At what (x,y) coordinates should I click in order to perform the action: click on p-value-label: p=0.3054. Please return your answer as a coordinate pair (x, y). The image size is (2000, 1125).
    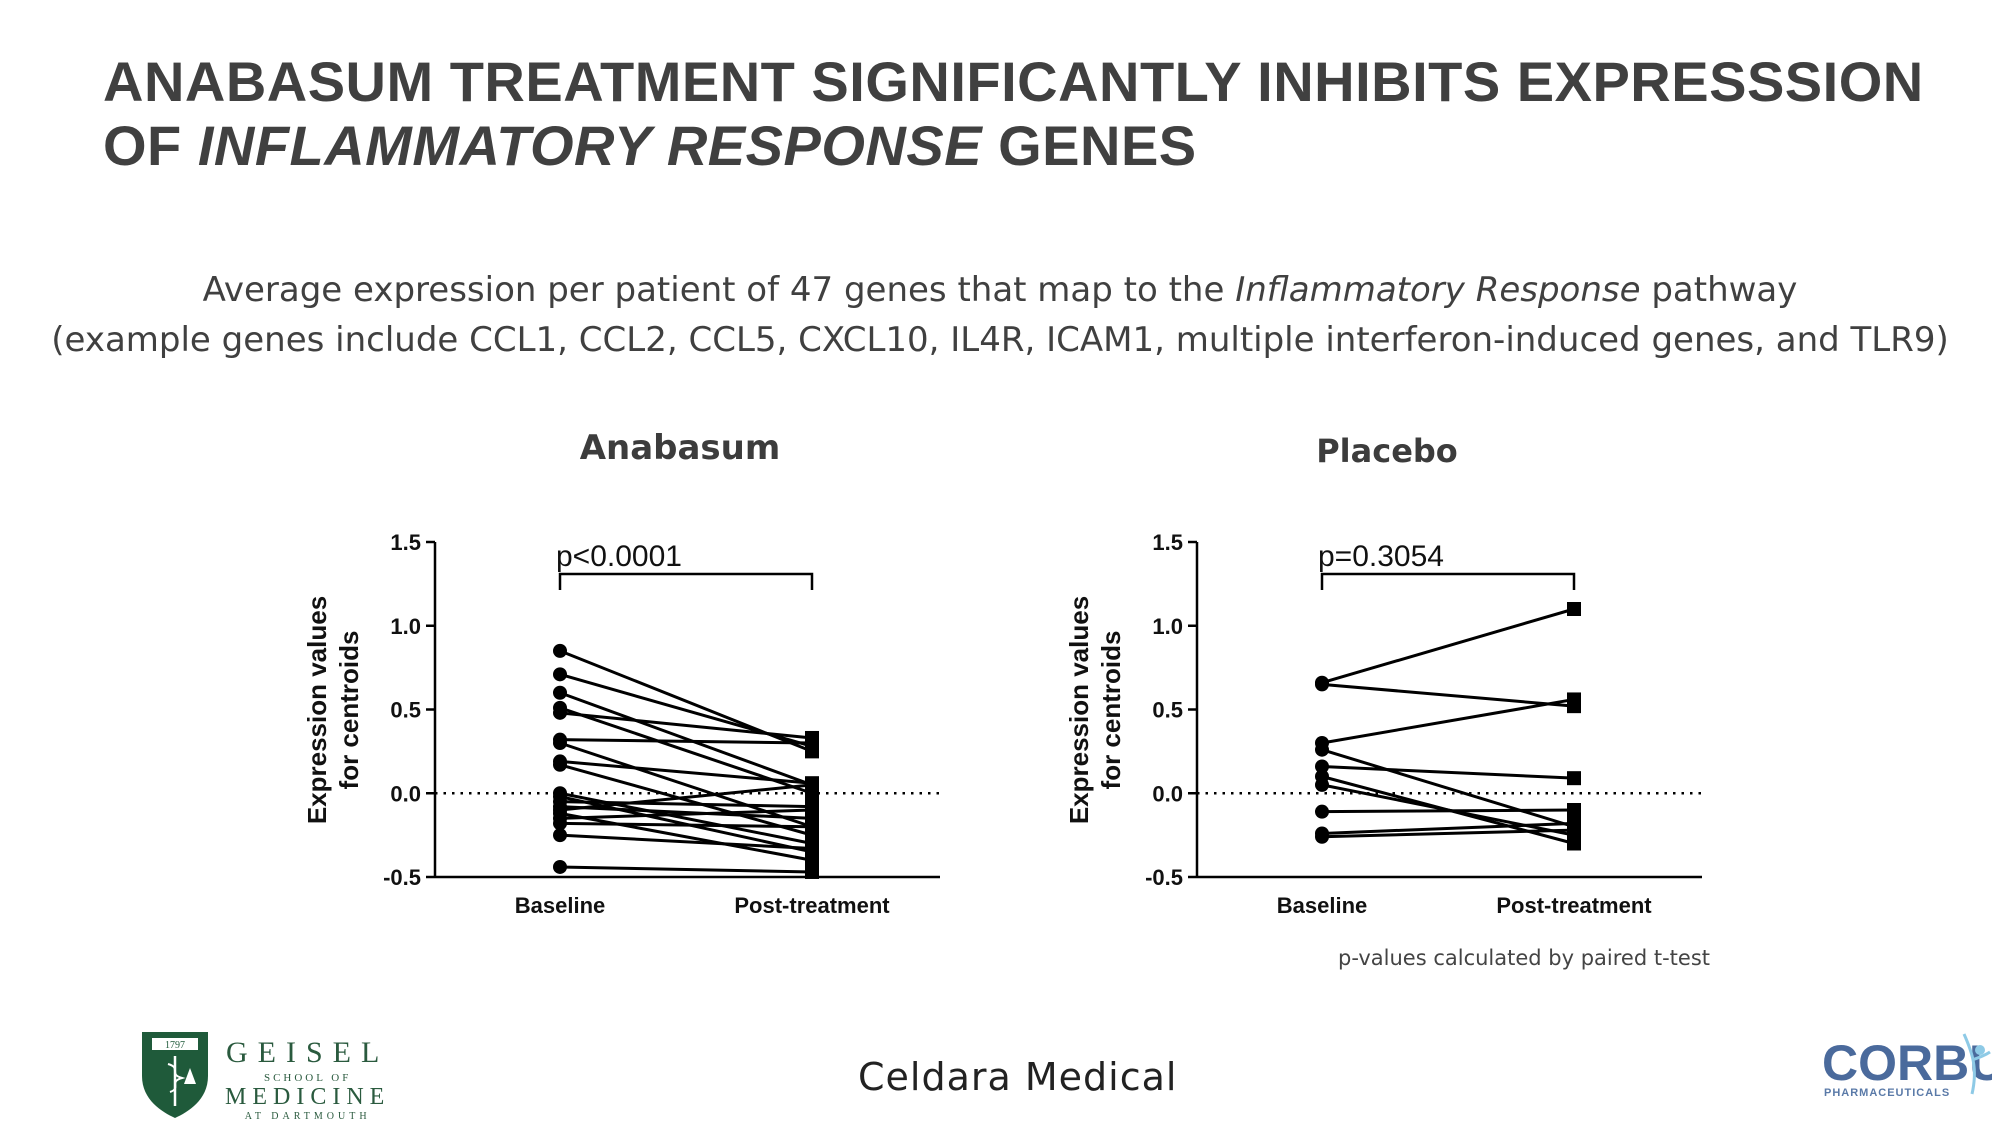
    Looking at the image, I should click on (1381, 556).